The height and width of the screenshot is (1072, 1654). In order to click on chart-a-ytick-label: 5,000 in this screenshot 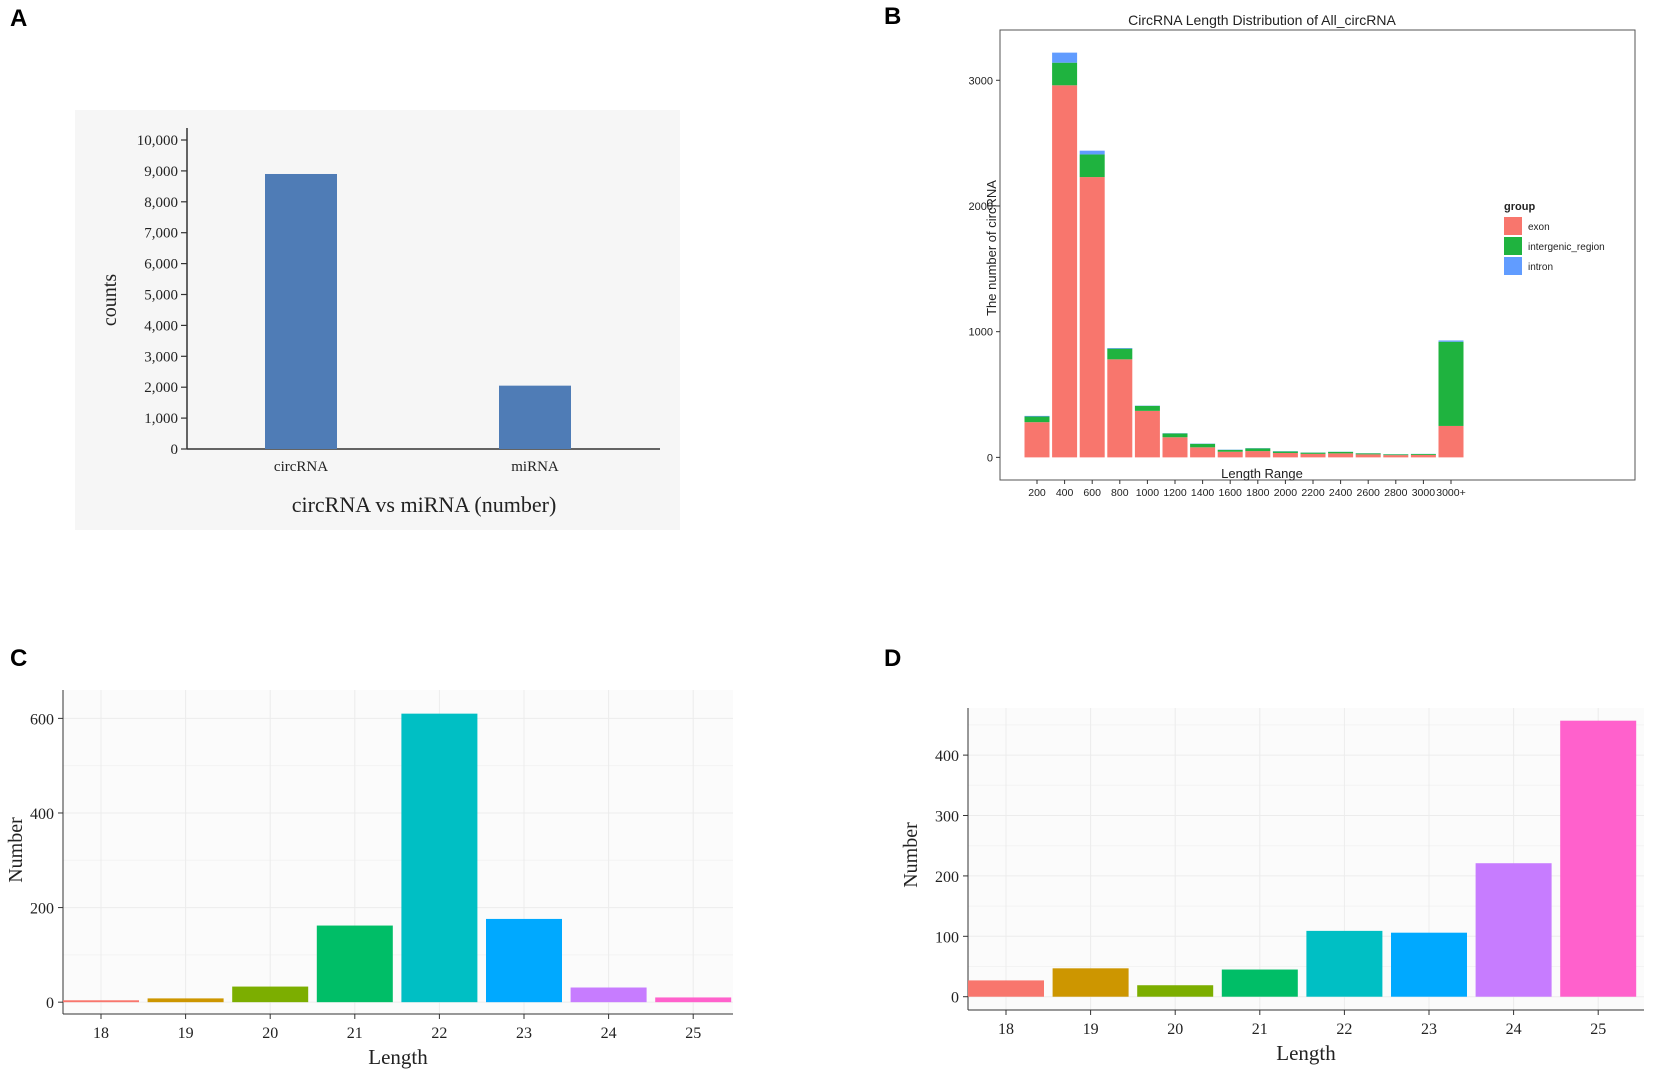, I will do `click(161, 296)`.